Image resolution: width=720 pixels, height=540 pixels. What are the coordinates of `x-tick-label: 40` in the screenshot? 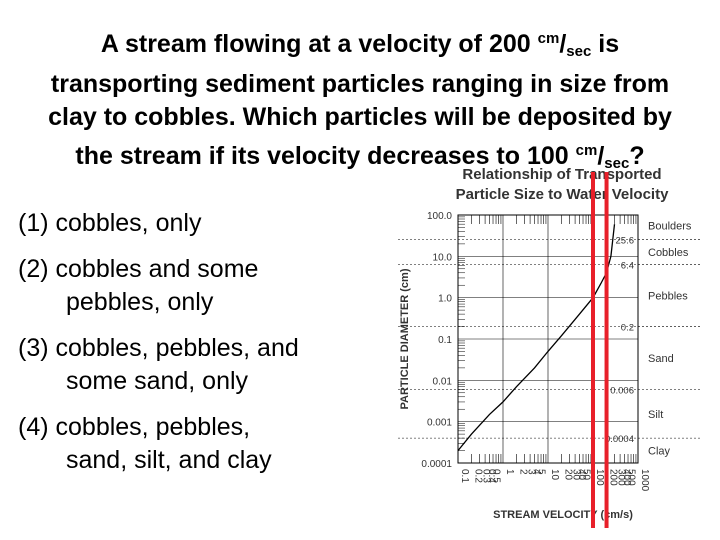 It's located at (581, 475).